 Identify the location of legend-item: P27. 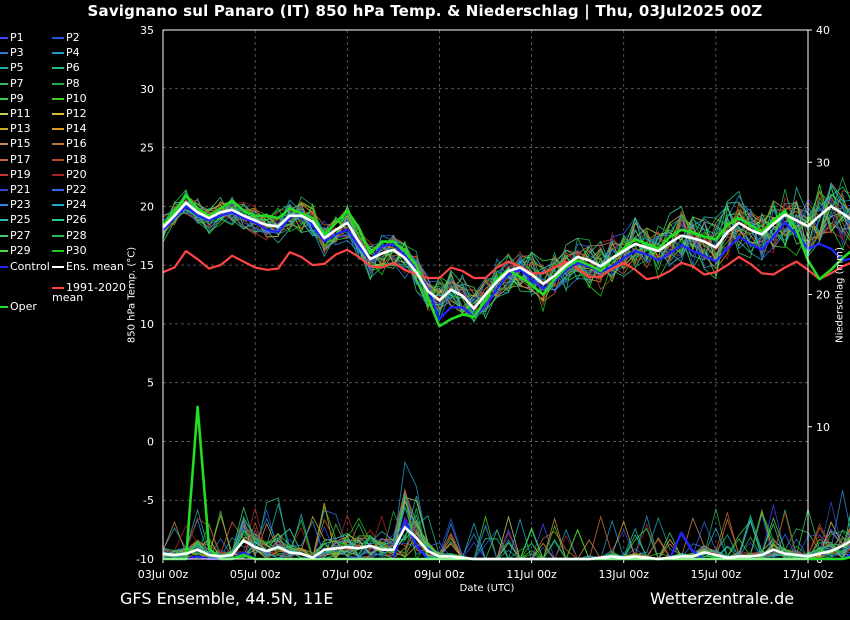
(15, 236).